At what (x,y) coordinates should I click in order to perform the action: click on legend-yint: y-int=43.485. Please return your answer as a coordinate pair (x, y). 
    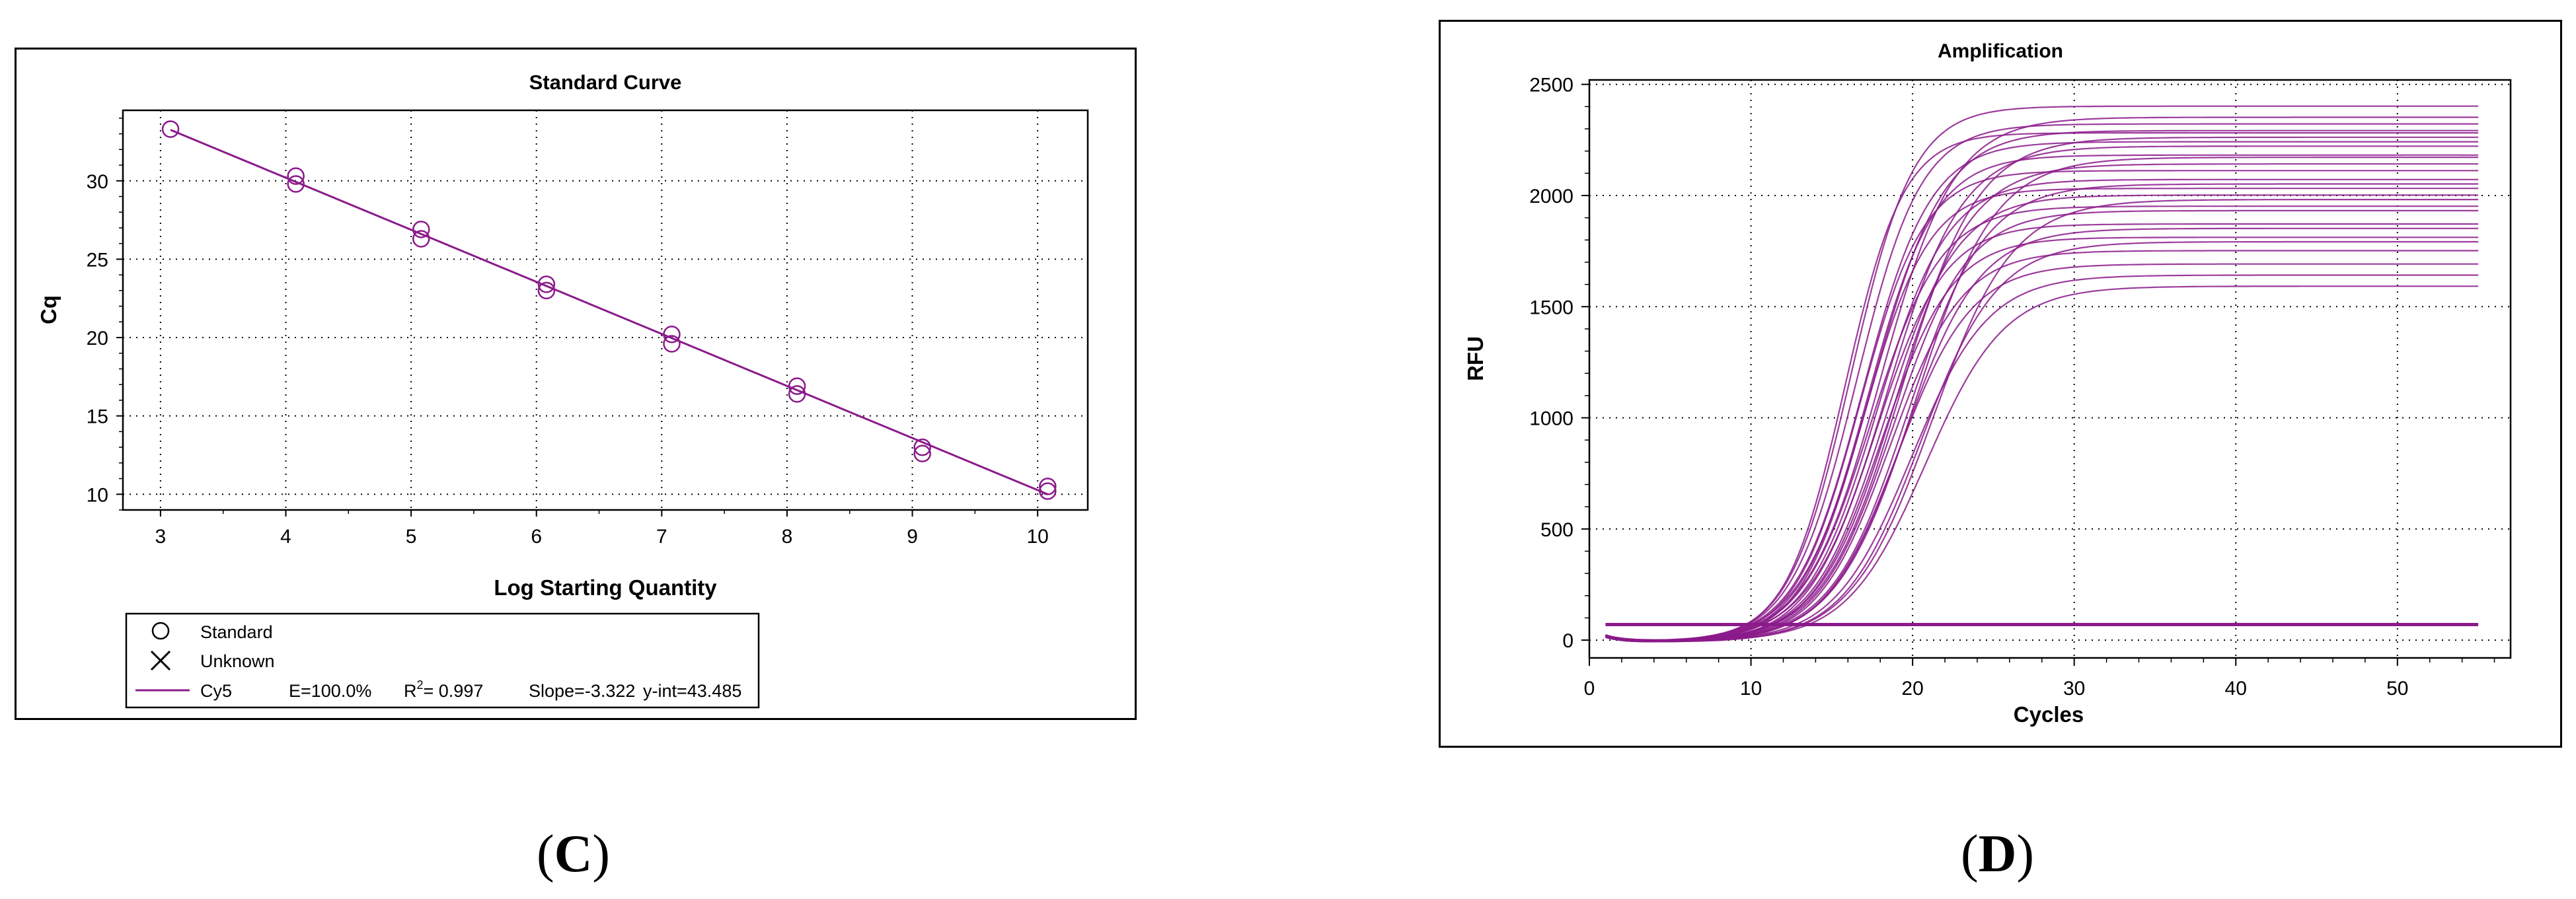
    Looking at the image, I should click on (692, 691).